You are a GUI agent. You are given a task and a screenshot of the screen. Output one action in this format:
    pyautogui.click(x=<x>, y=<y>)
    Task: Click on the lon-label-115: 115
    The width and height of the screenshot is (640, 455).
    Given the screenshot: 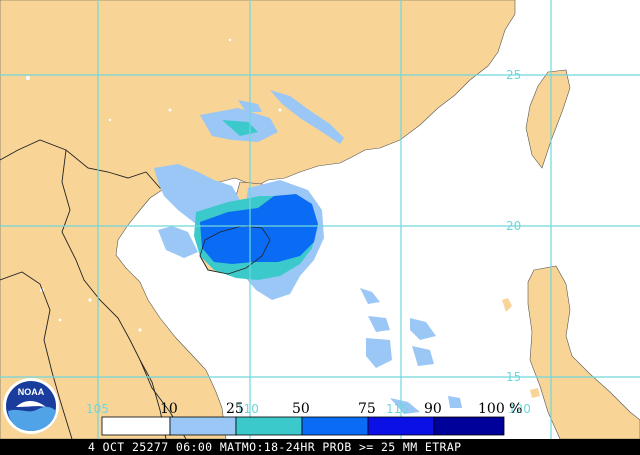 What is the action you would take?
    pyautogui.click(x=397, y=409)
    